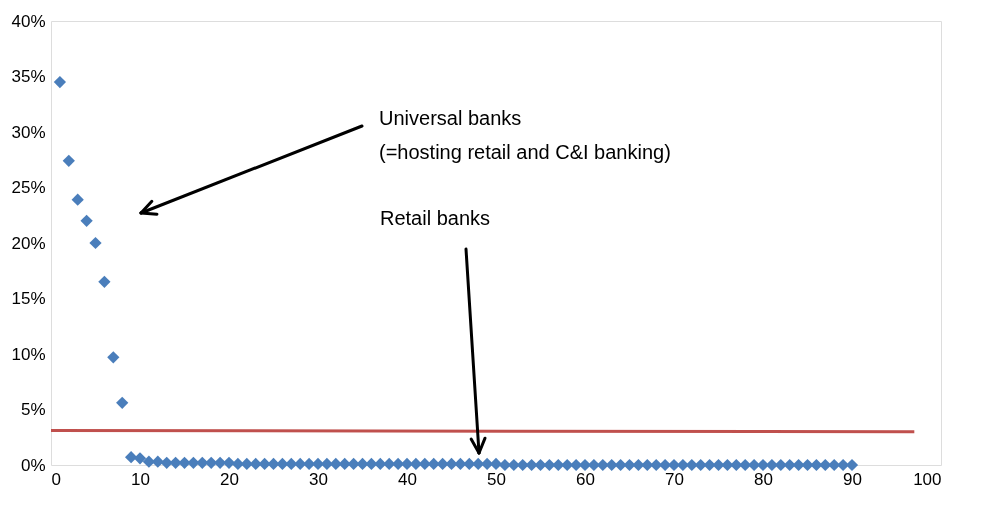 Image resolution: width=1003 pixels, height=512 pixels. Describe the element at coordinates (28, 132) in the screenshot. I see `y-tick-label: 30%` at that location.